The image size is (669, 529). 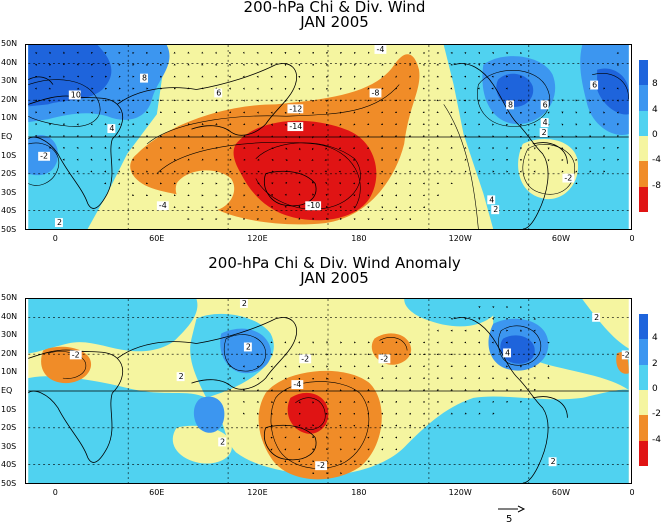 I want to click on reference-vector-arrow, so click(x=512, y=509).